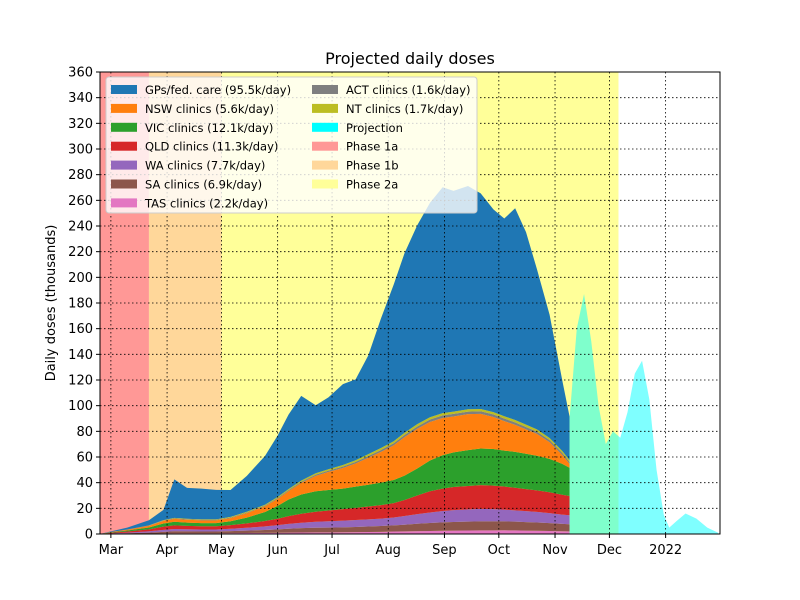  I want to click on legend-label: Phase 2a, so click(372, 185).